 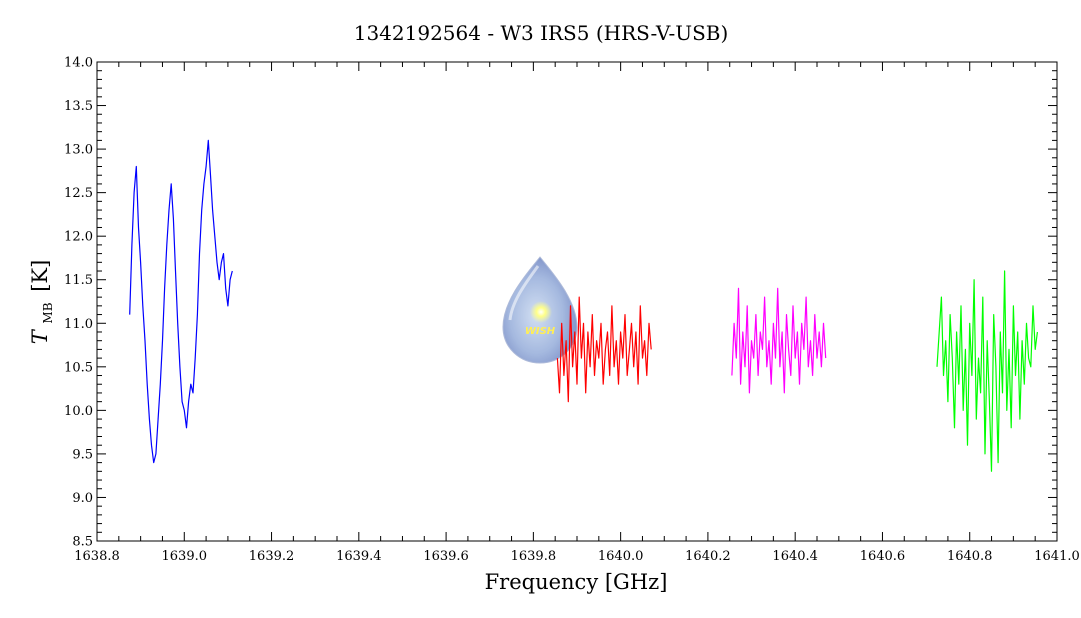 I want to click on wish-logo-text: WISH, so click(x=540, y=331).